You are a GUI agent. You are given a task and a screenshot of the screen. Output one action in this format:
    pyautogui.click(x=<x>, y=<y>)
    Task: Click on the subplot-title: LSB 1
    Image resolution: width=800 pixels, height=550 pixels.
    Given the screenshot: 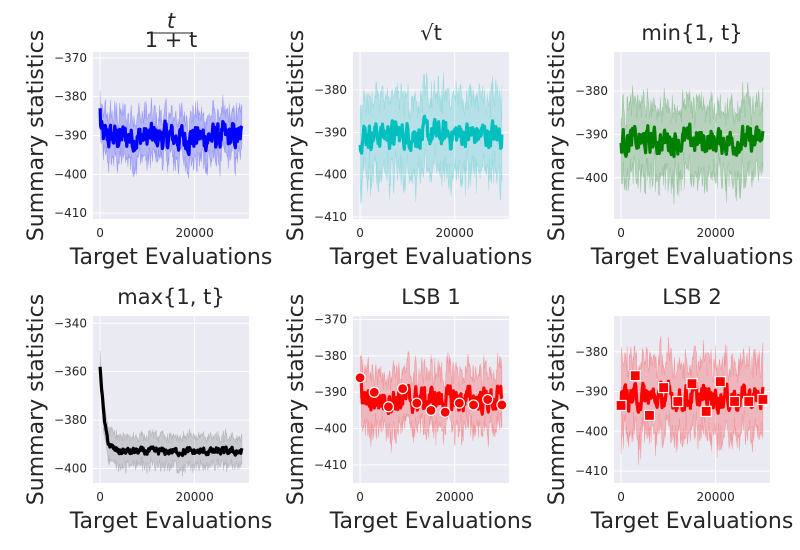 What is the action you would take?
    pyautogui.click(x=430, y=297)
    